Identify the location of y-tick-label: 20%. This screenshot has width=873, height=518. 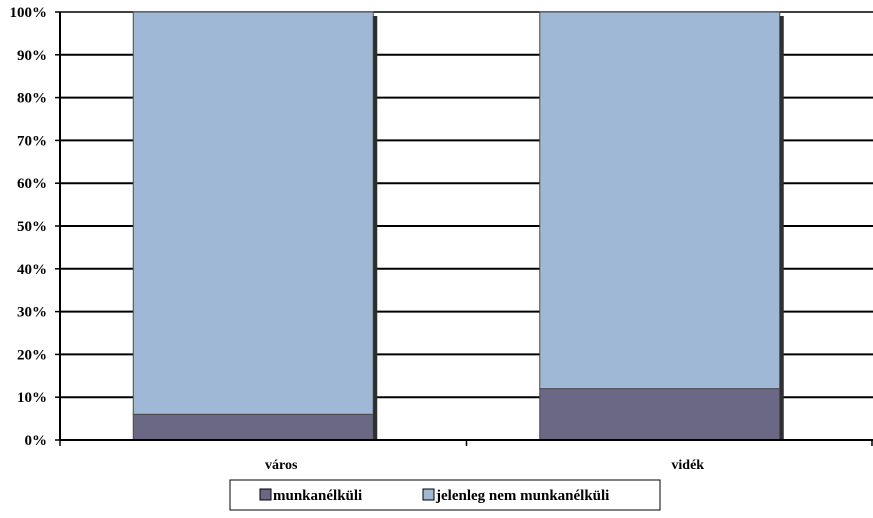
(32, 355).